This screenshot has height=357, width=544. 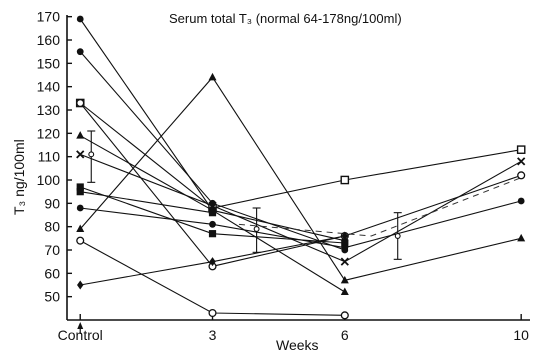 I want to click on y-tick-label: 120, so click(x=49, y=133).